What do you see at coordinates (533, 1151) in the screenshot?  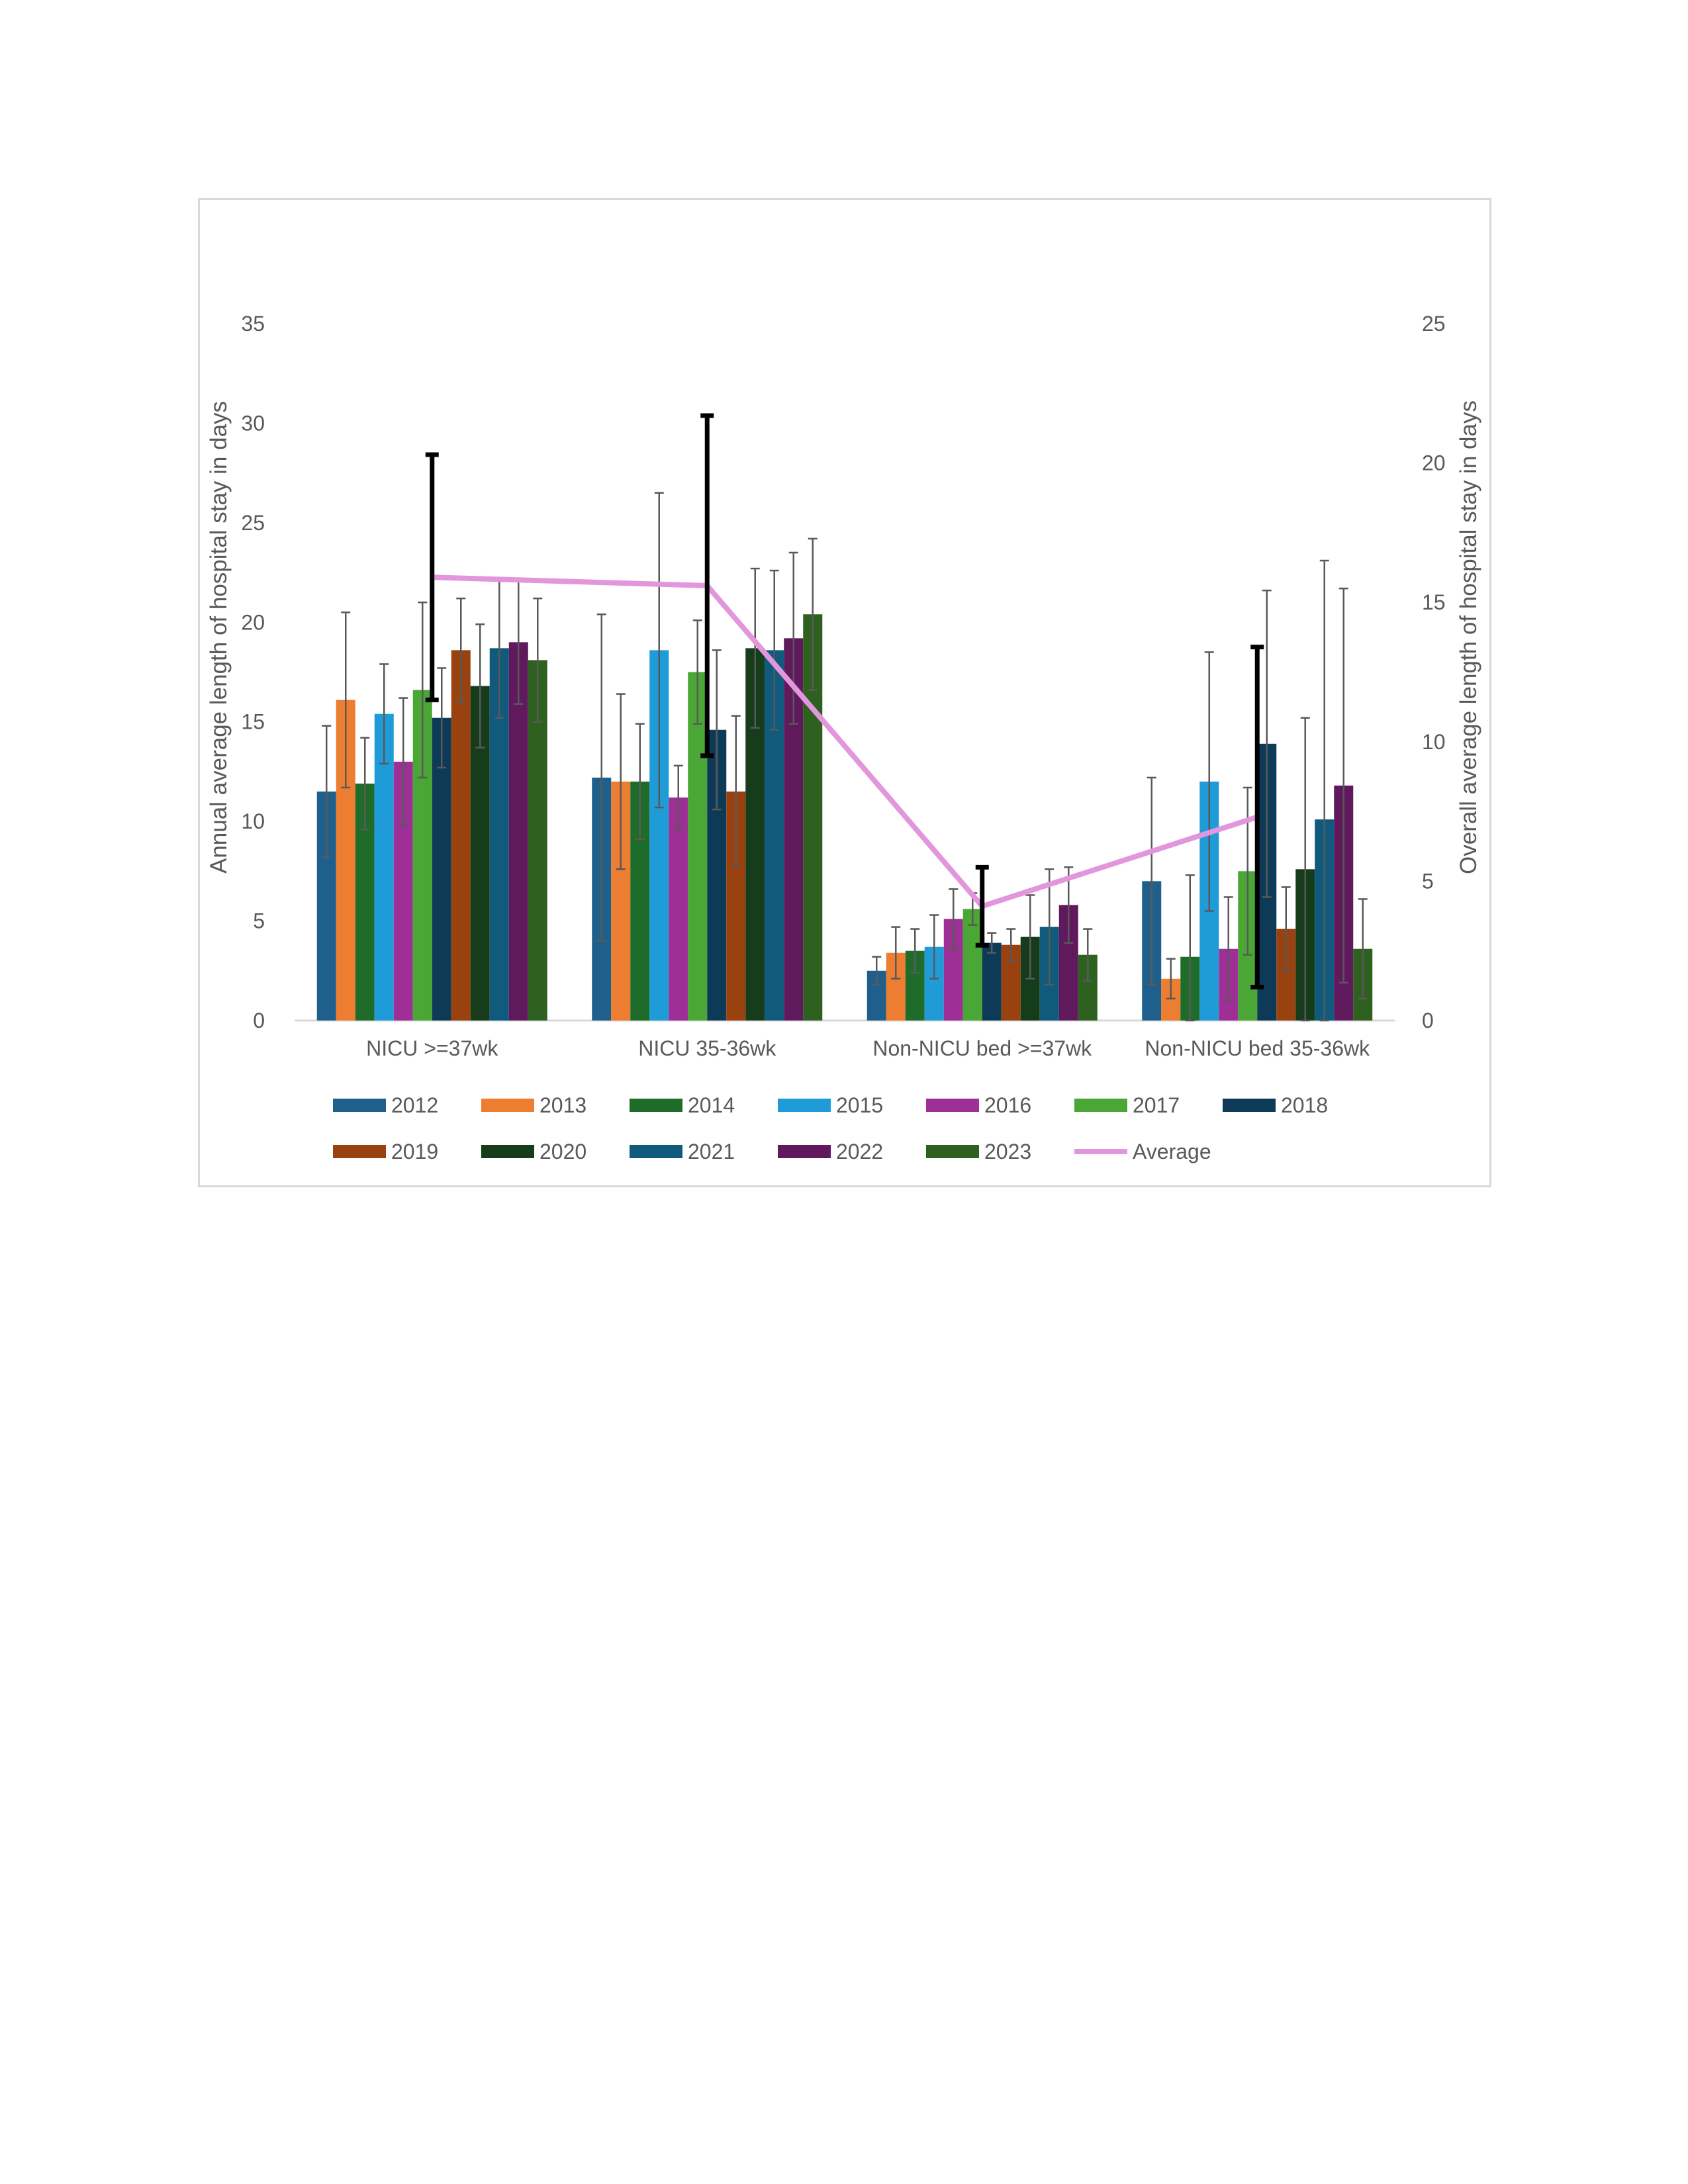 I see `legend-item: 2020` at bounding box center [533, 1151].